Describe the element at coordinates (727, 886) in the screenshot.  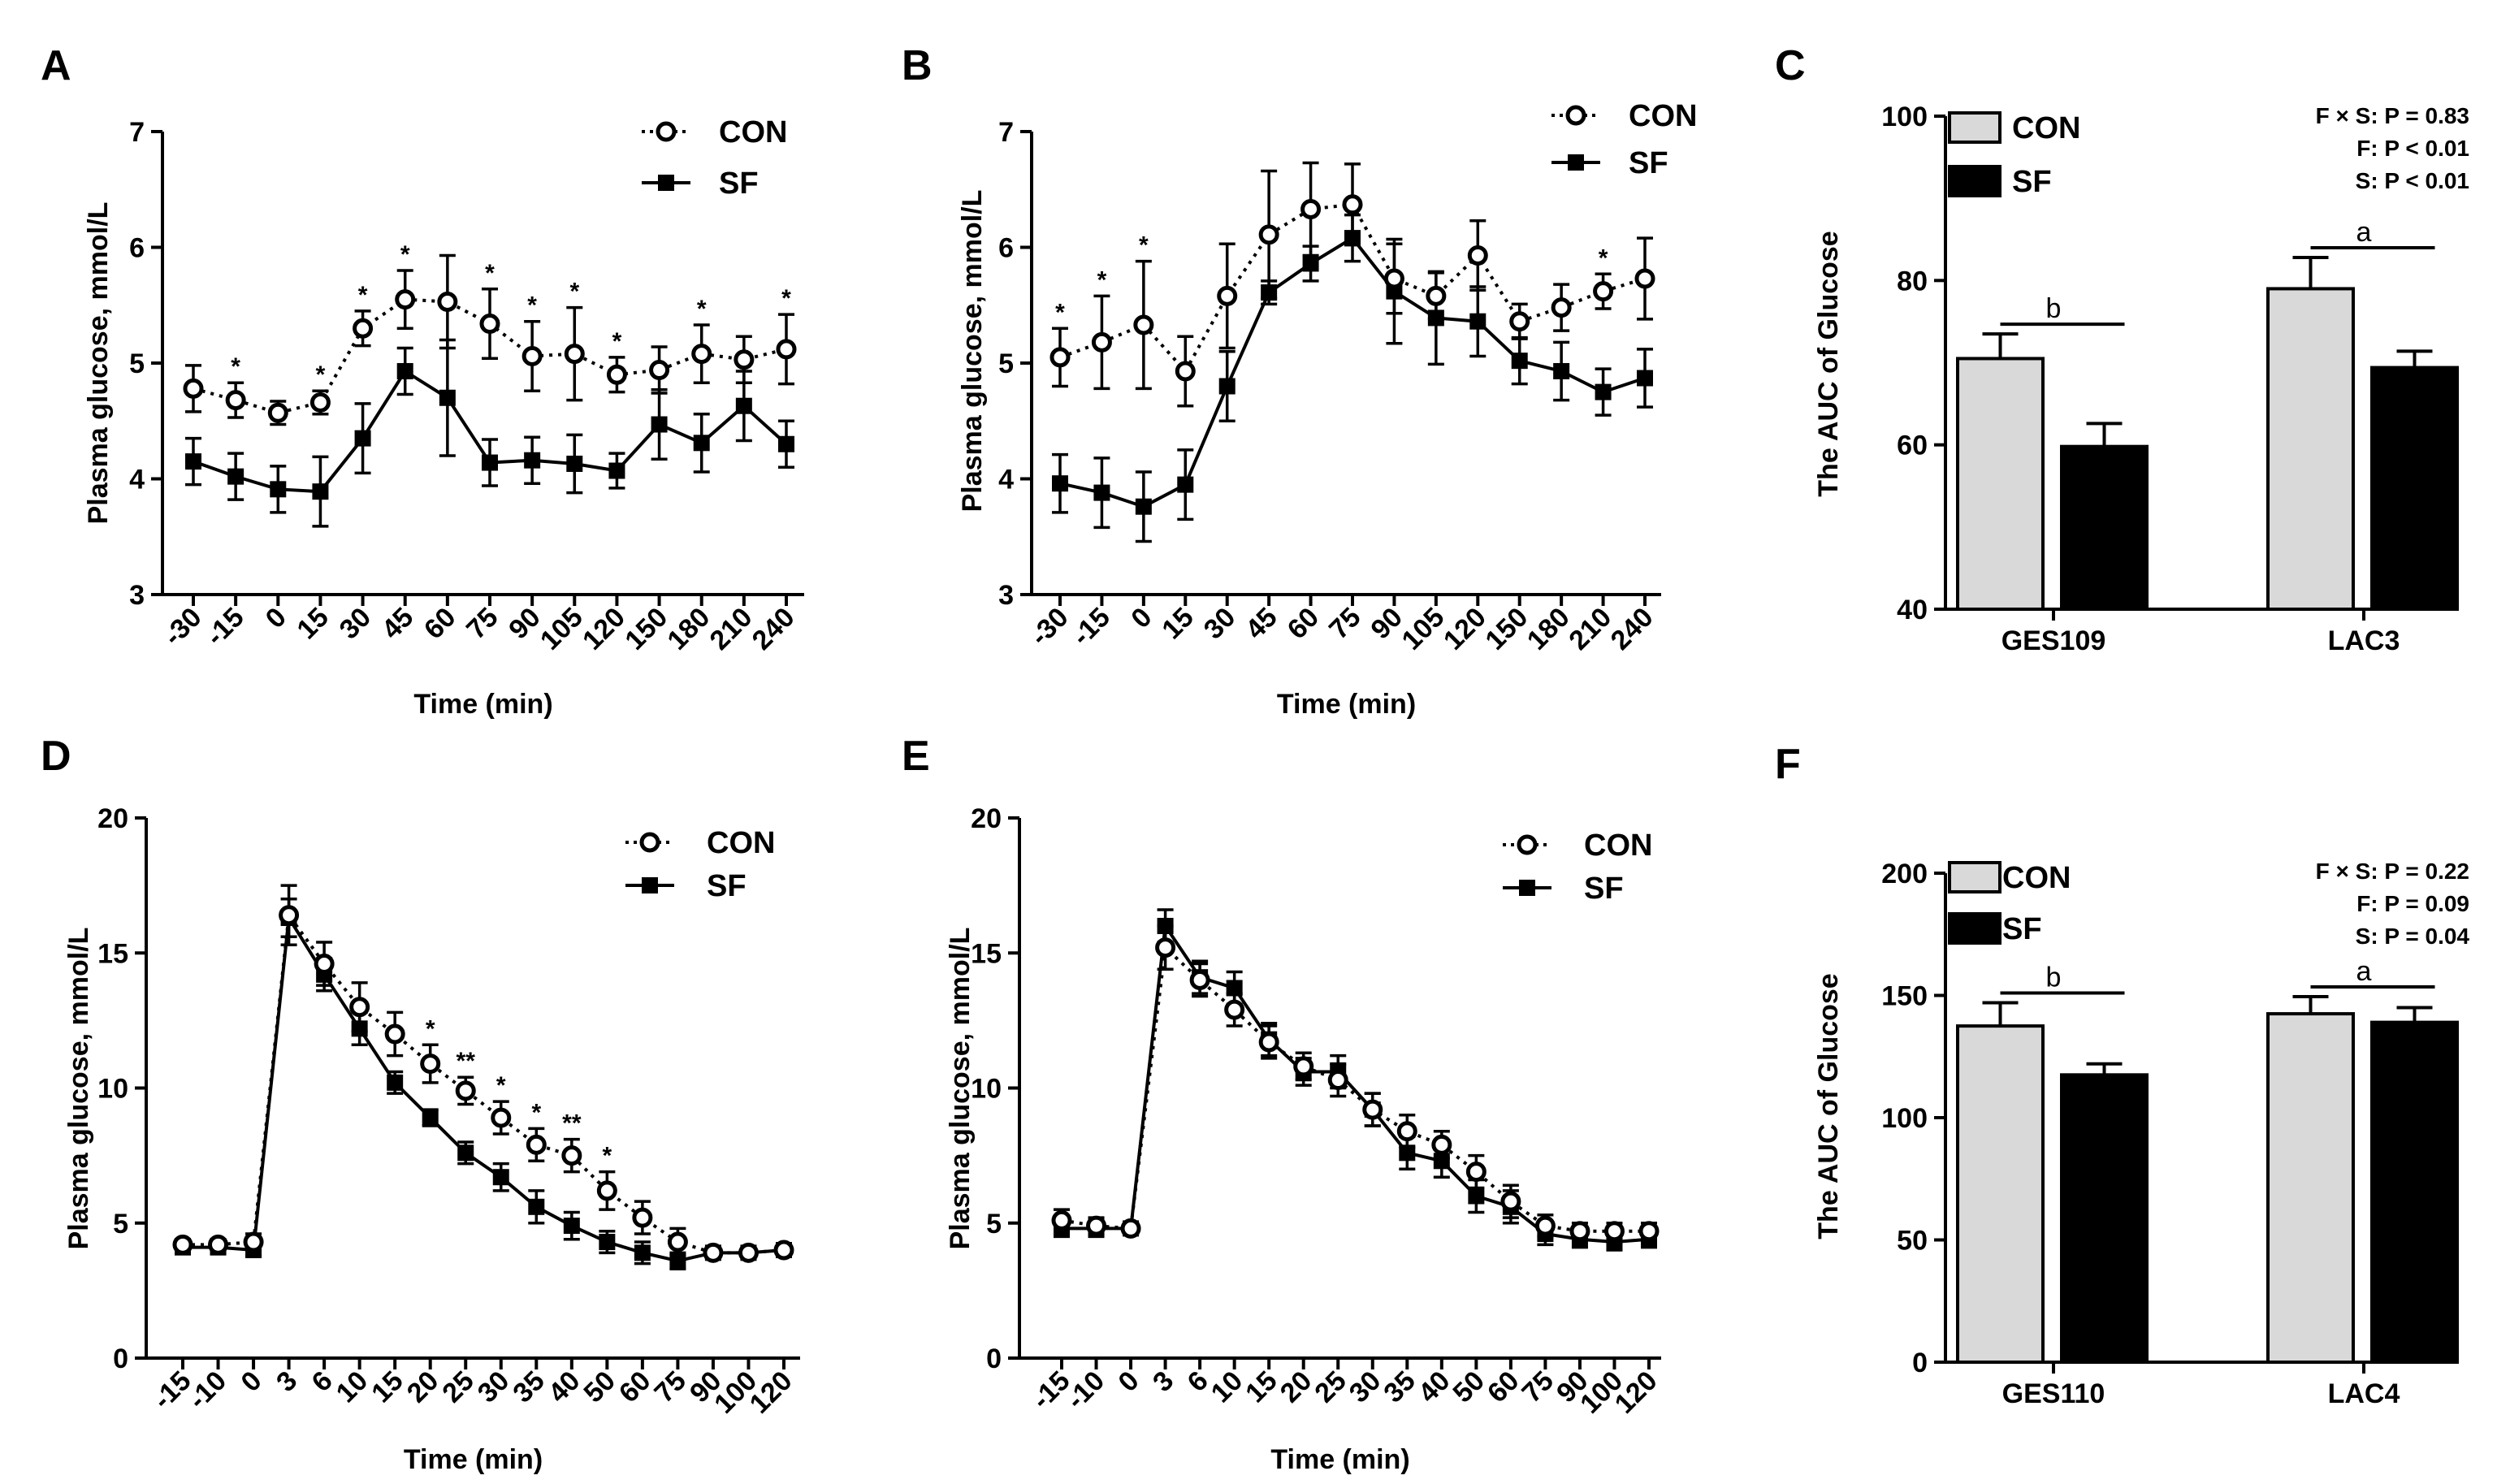
I see `legend-sf-label: SF` at that location.